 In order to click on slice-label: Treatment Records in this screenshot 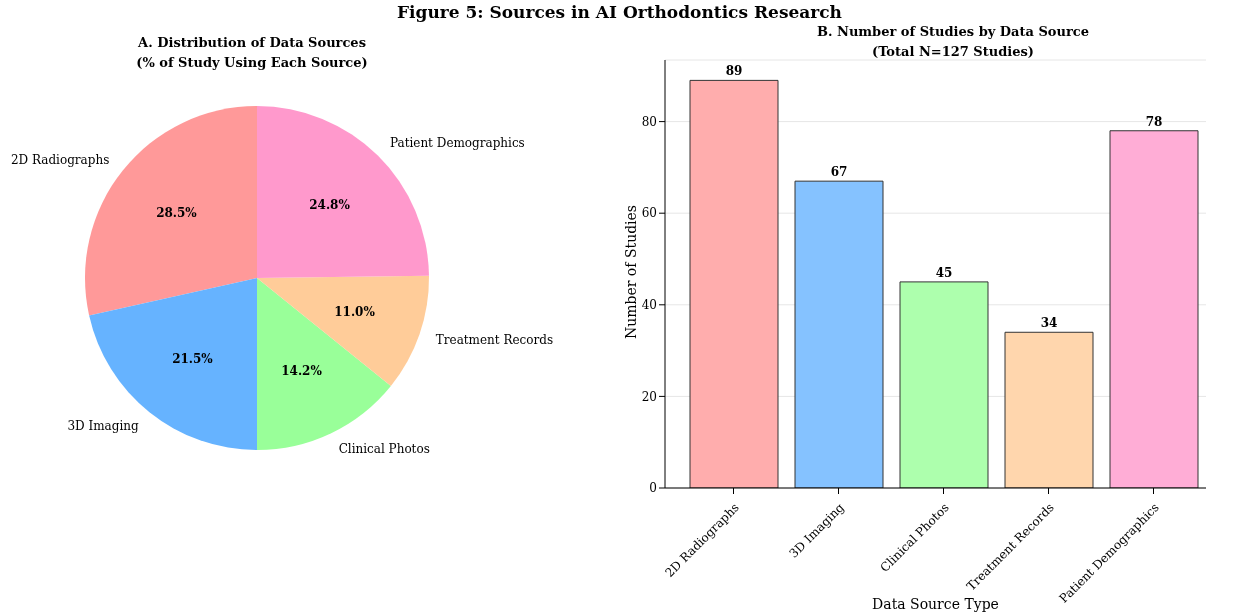, I will do `click(494, 339)`.